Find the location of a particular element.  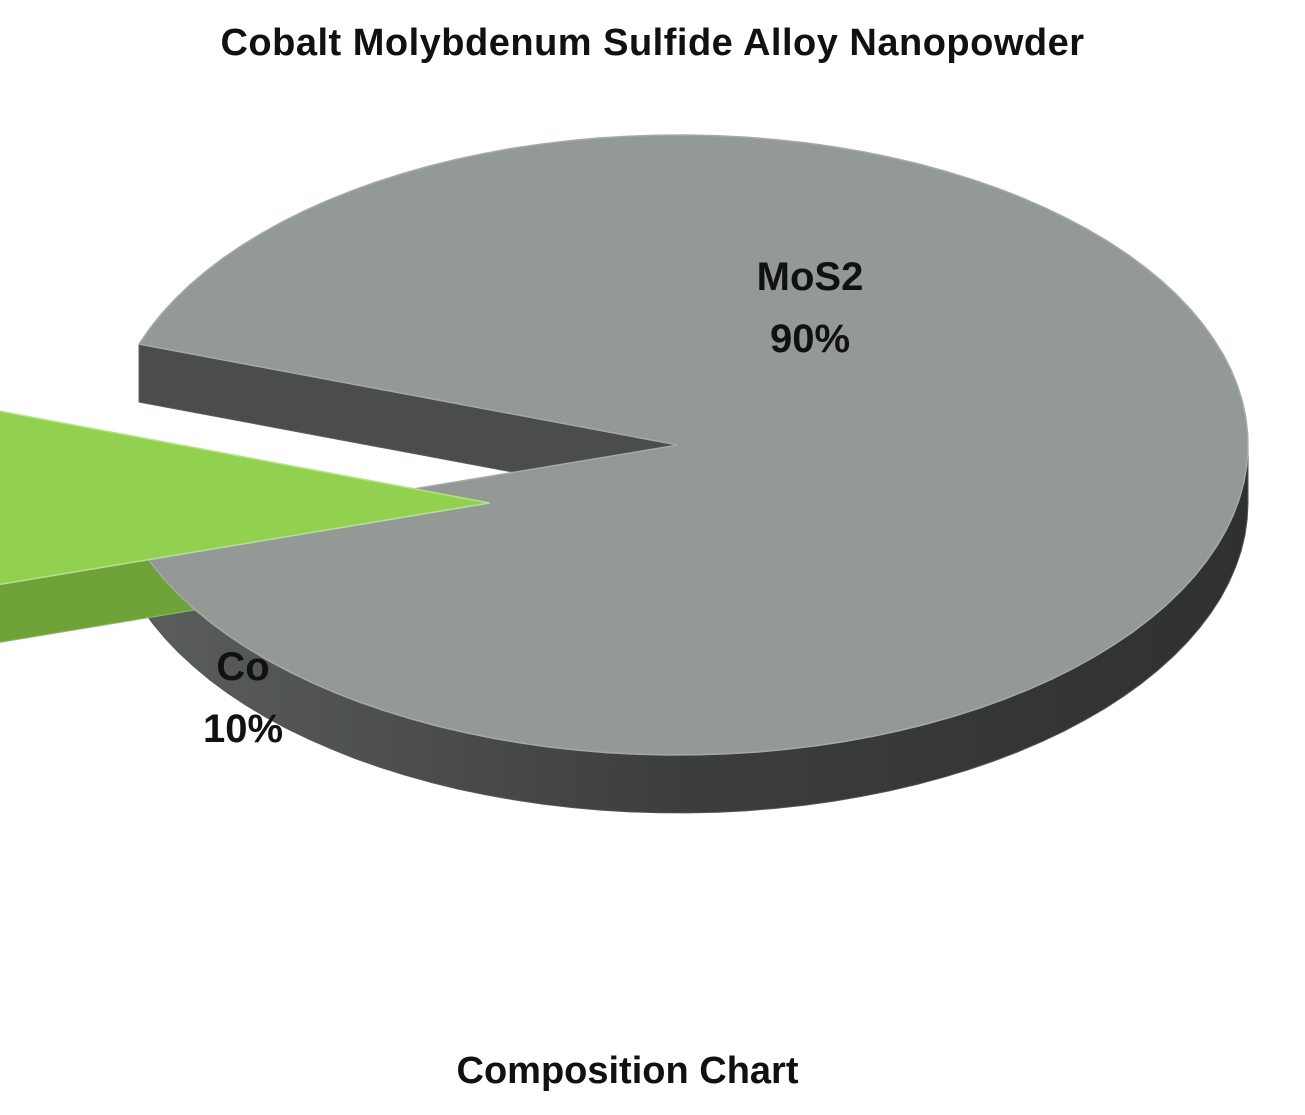

slice-value-label-mos2: 90% is located at coordinates (810, 339).